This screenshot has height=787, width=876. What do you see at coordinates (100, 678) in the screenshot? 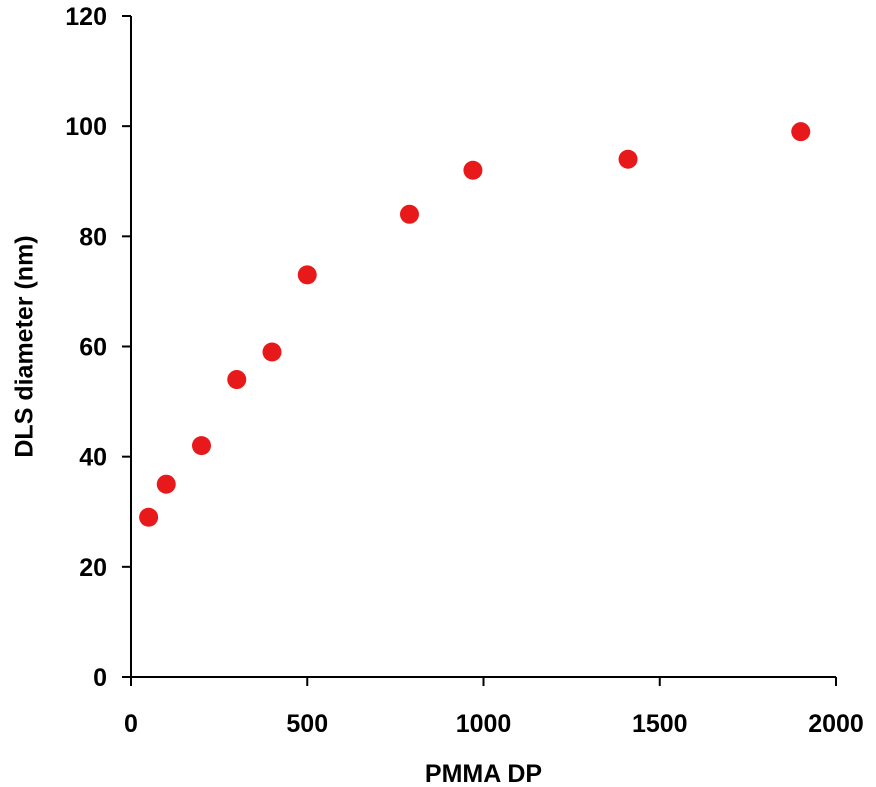
I see `y-tick-label: 0` at bounding box center [100, 678].